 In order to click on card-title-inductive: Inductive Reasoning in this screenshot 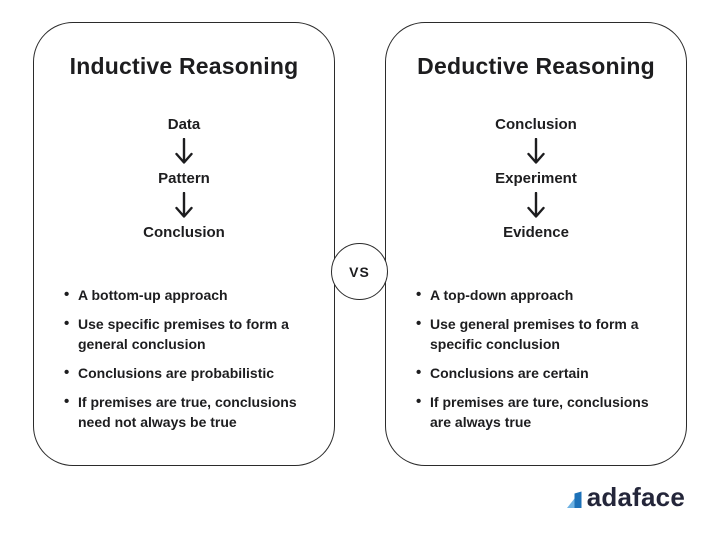, I will do `click(184, 66)`.